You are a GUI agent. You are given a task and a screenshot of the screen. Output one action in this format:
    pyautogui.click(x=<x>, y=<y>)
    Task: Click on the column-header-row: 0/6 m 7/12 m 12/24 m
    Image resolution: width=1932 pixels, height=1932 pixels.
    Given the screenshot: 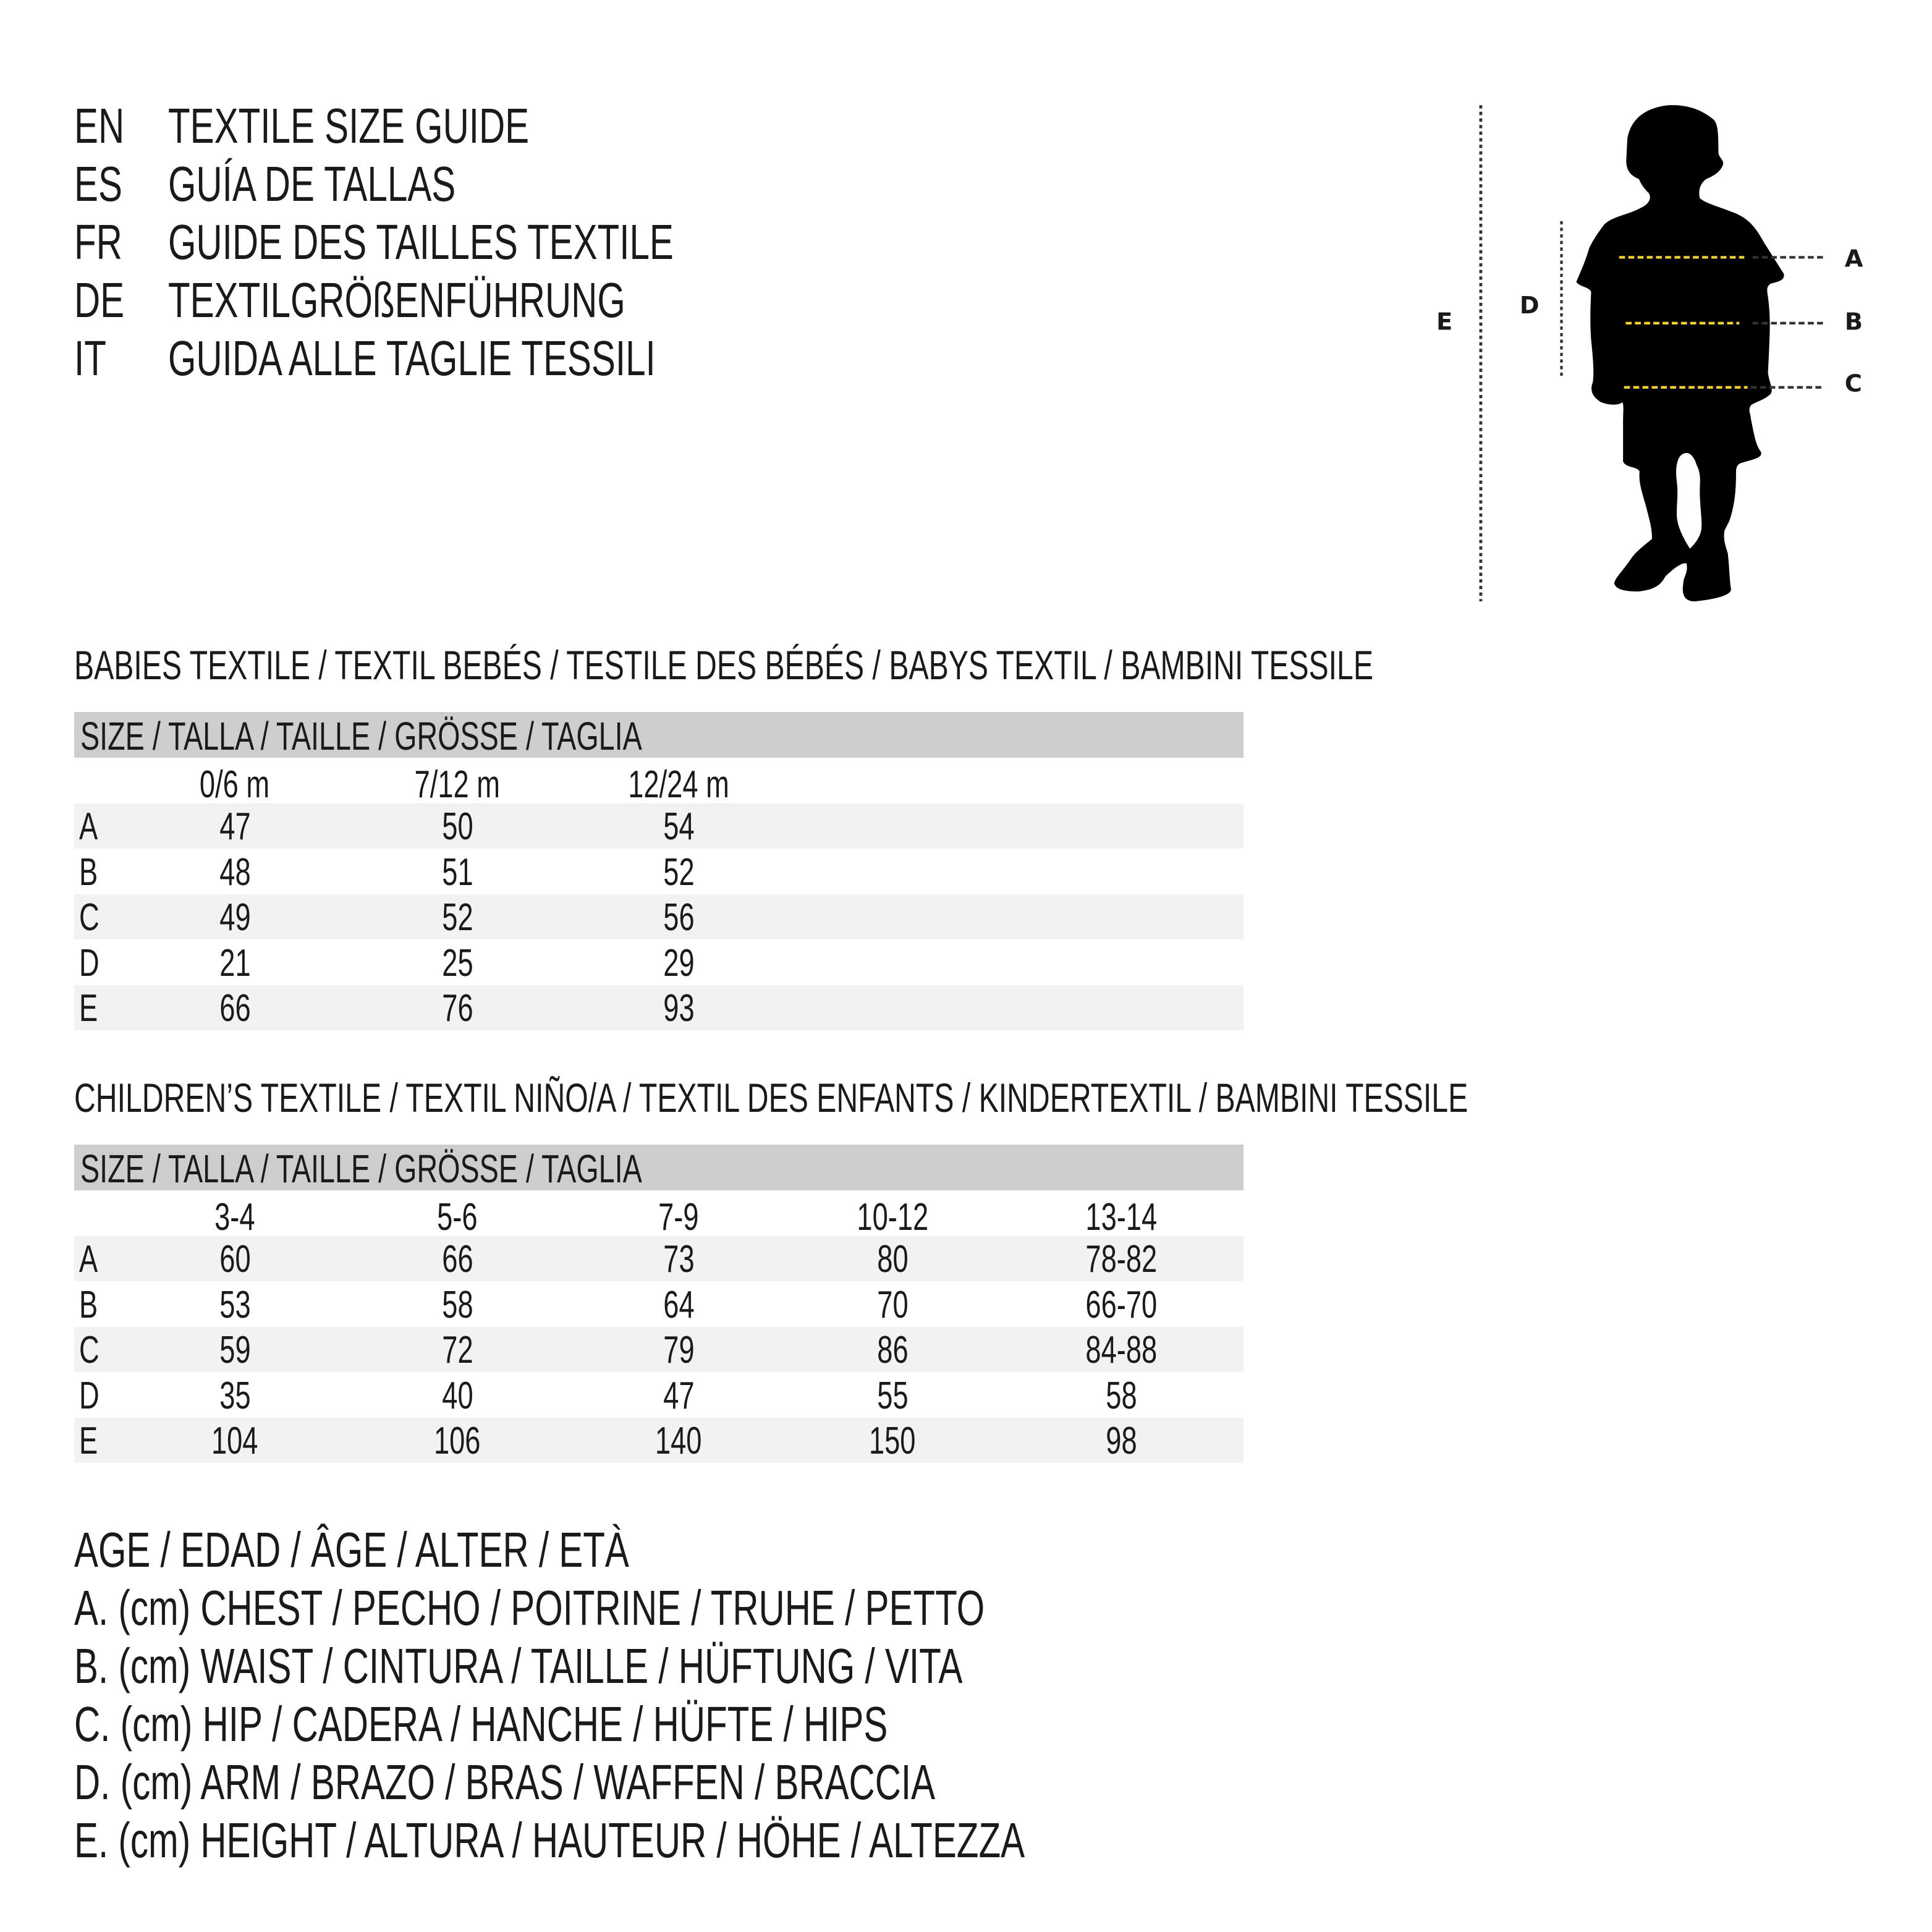 What is the action you would take?
    pyautogui.click(x=659, y=784)
    